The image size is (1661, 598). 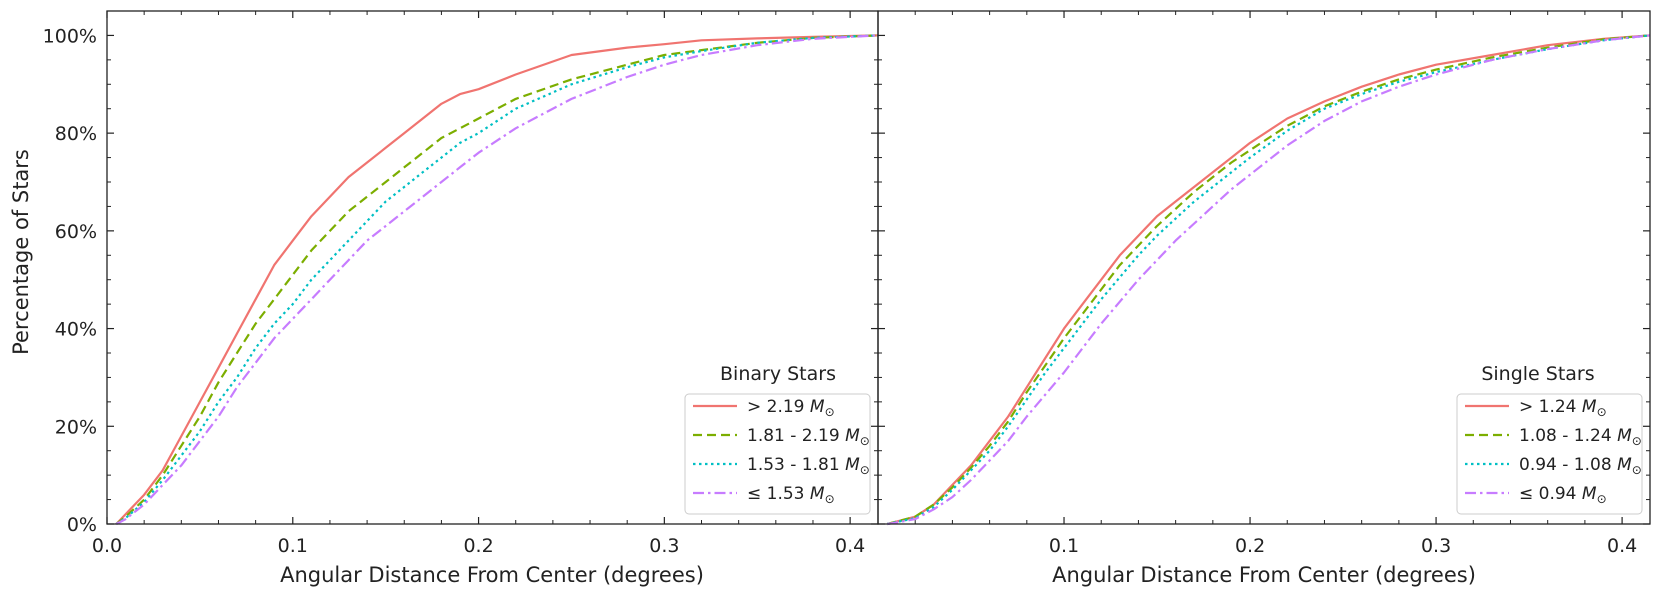 What do you see at coordinates (76, 232) in the screenshot?
I see `binary-y-tick-label: 60%` at bounding box center [76, 232].